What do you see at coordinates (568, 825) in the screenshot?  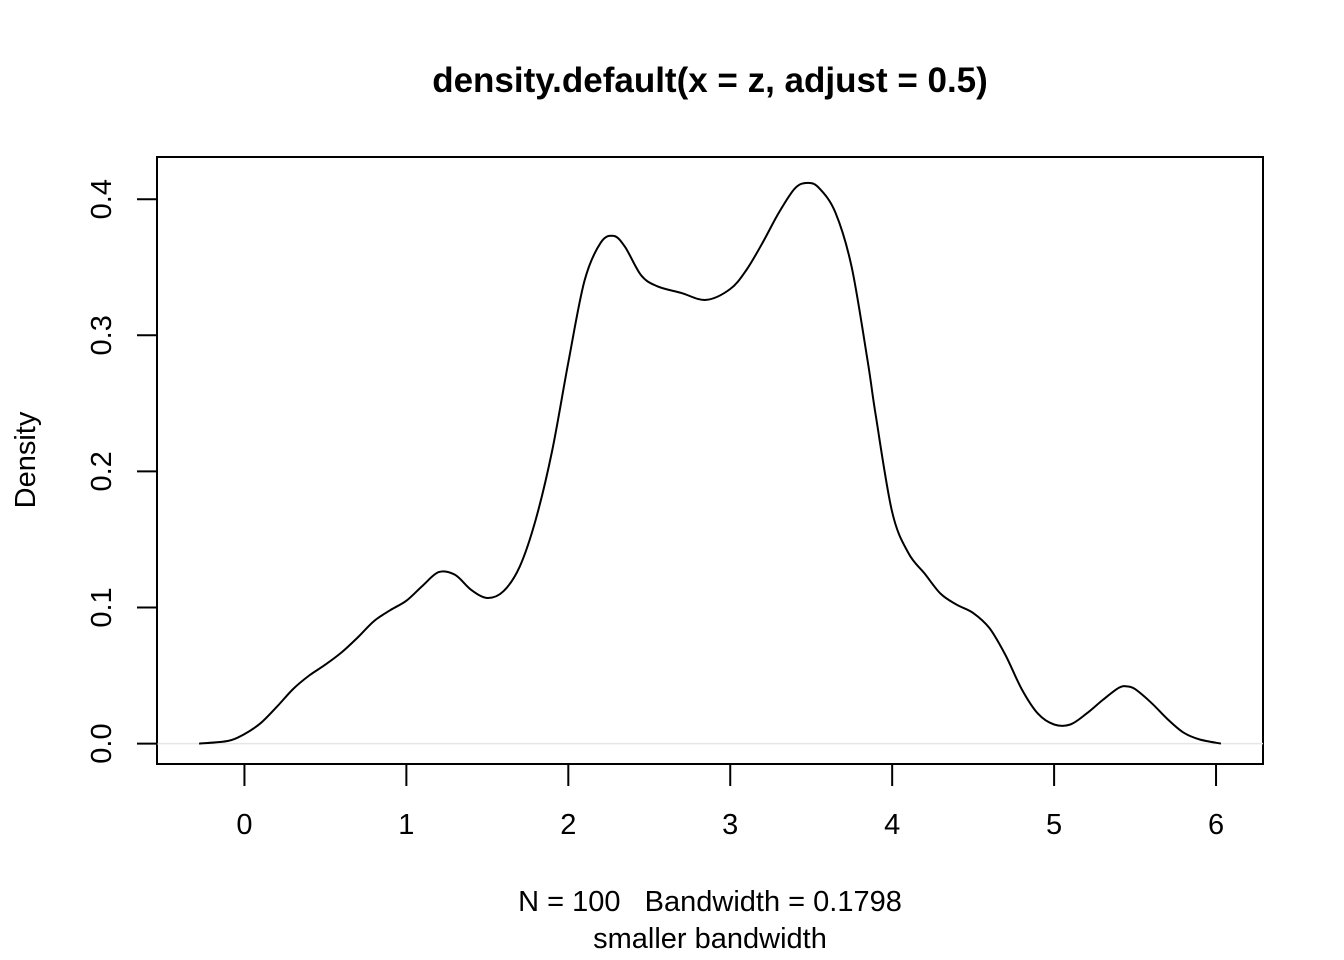 I see `x-tick-label: 2` at bounding box center [568, 825].